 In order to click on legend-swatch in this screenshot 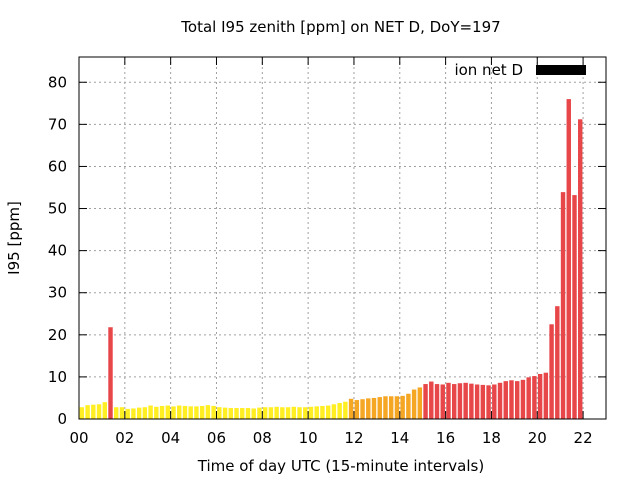, I will do `click(561, 70)`.